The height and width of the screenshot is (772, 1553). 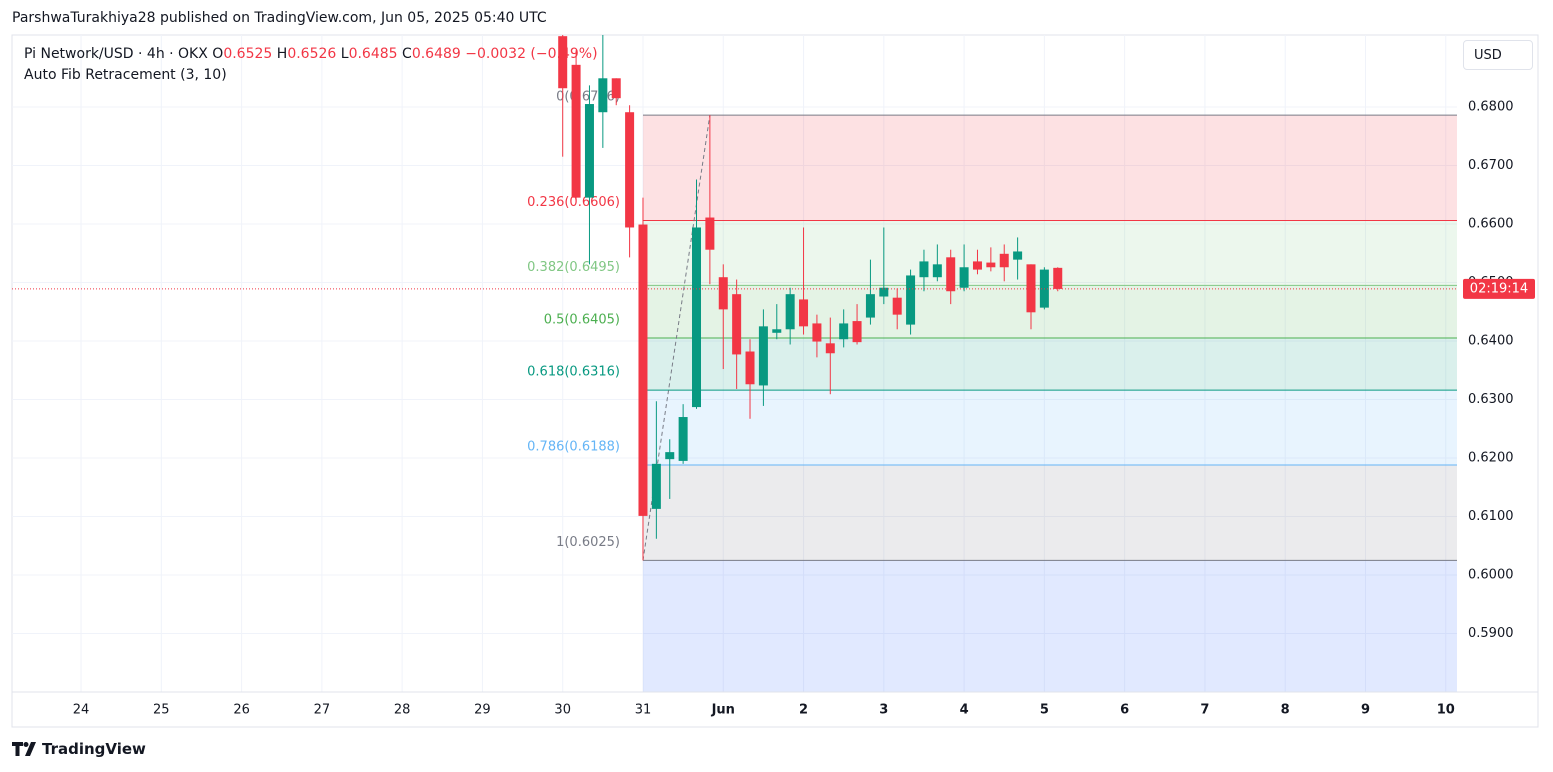 I want to click on x-tick-label: 24, so click(x=81, y=710).